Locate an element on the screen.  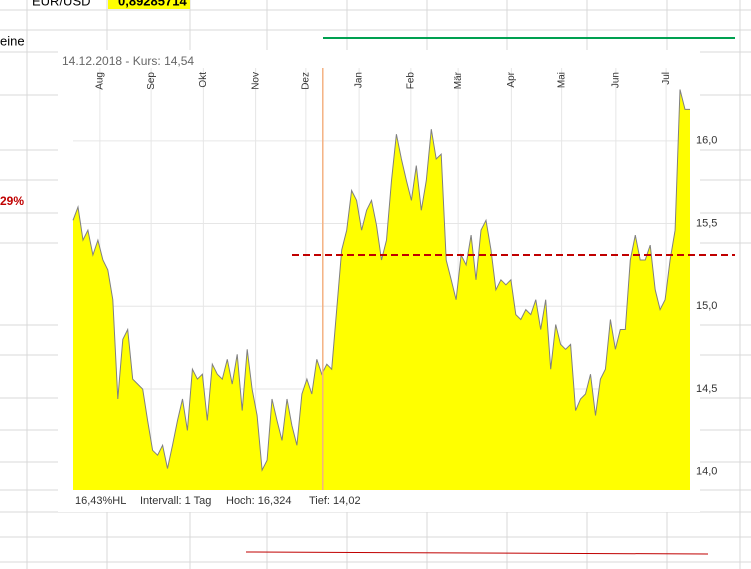
cell-text: eine is located at coordinates (12, 40).